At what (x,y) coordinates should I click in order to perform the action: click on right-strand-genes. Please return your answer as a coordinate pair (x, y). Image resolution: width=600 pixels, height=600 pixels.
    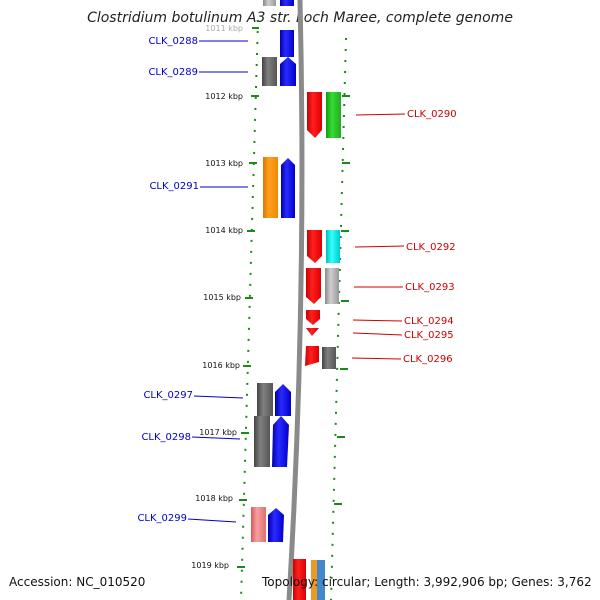
    Looking at the image, I should click on (317, 346).